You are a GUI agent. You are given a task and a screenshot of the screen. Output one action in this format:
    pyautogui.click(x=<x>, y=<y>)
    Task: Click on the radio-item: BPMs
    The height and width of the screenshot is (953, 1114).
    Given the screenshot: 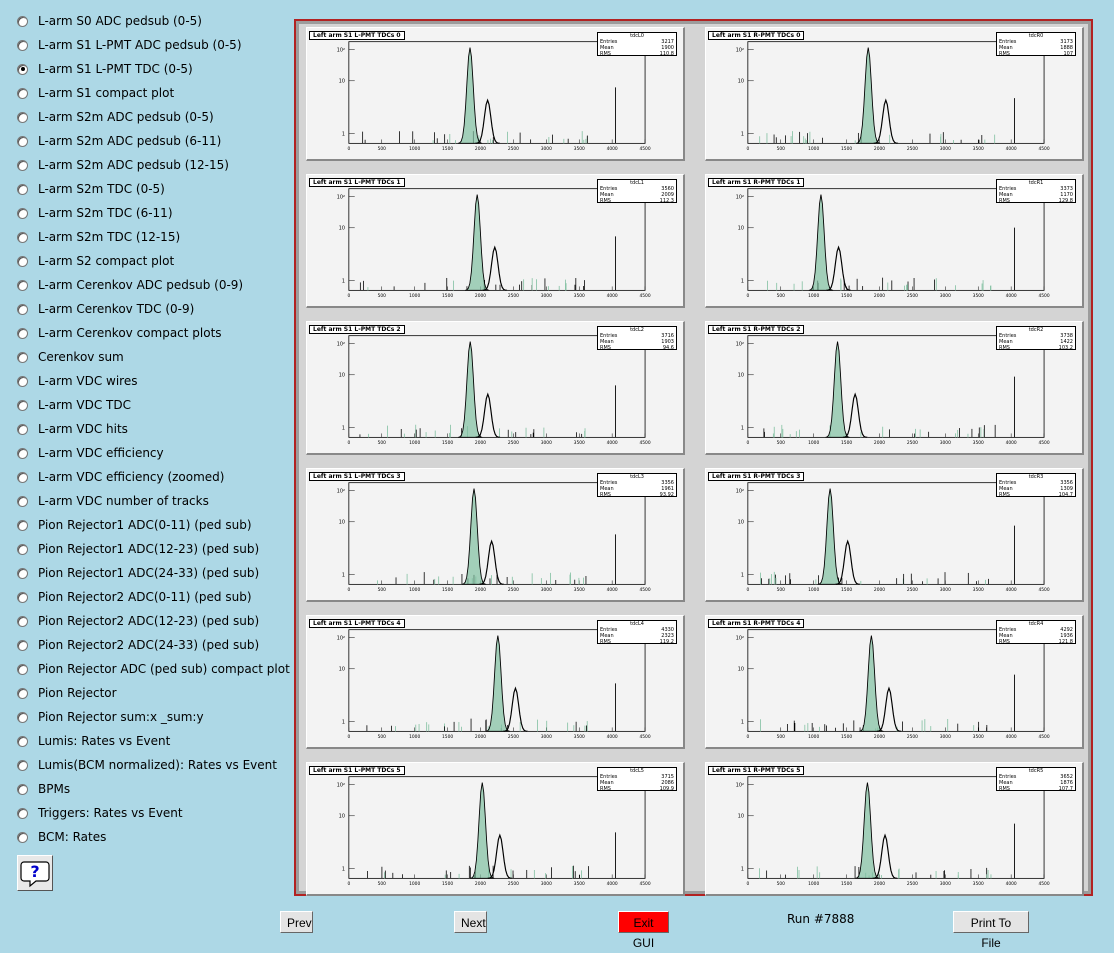 What is the action you would take?
    pyautogui.click(x=43, y=789)
    